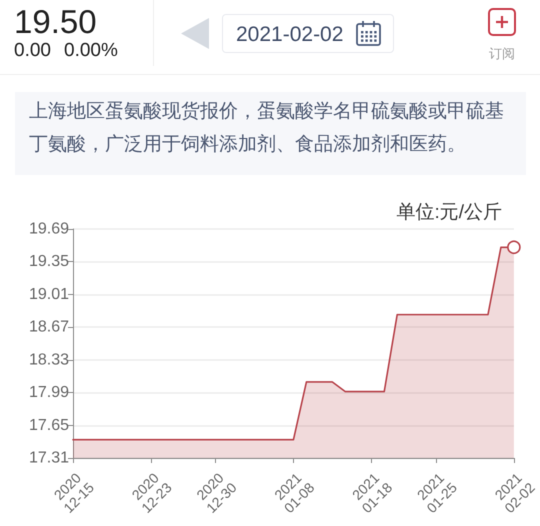 The height and width of the screenshot is (526, 540). I want to click on y-tick-label: 17.99, so click(49, 393).